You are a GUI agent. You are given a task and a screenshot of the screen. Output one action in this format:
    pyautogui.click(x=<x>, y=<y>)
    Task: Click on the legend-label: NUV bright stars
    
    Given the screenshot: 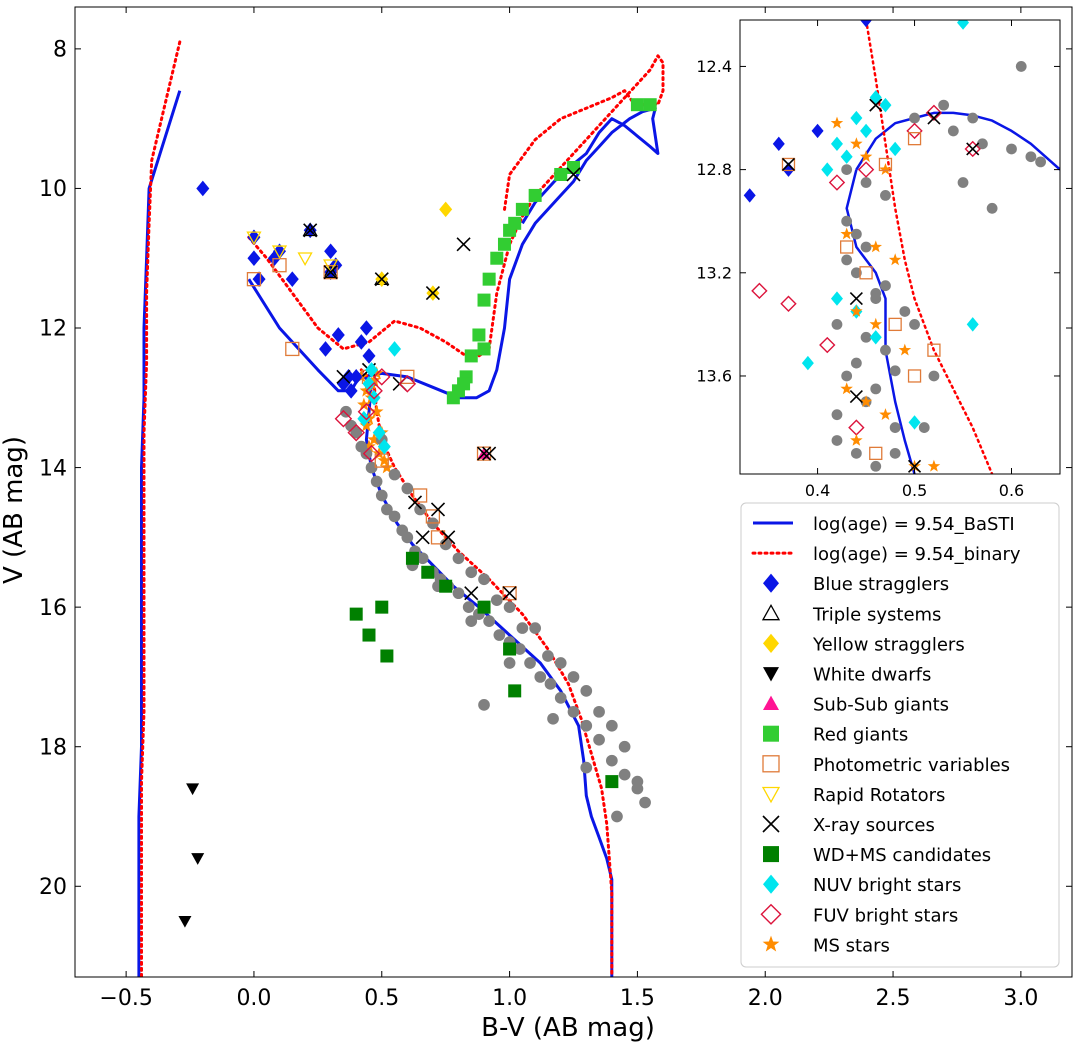 What is the action you would take?
    pyautogui.click(x=887, y=885)
    